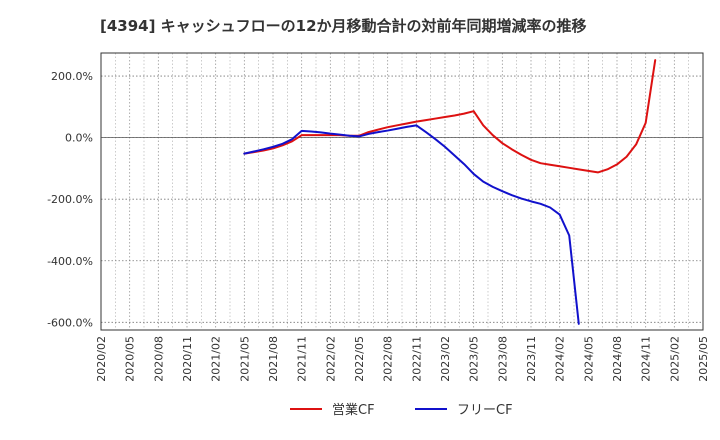  Describe the element at coordinates (359, 359) in the screenshot. I see `x-tick-label: 2022/05` at that location.